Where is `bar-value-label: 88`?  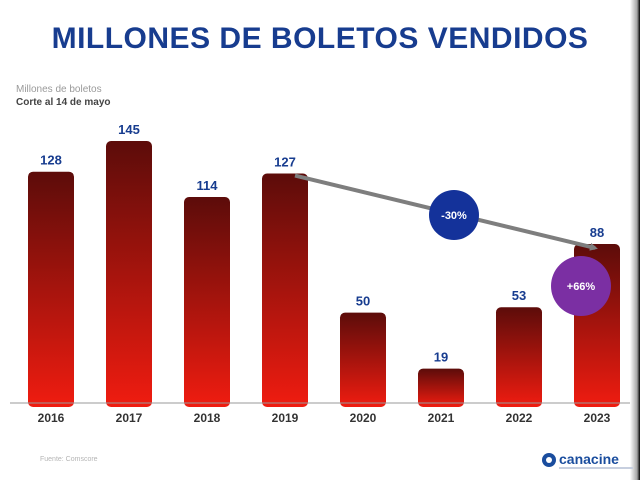
bar-value-label: 88 is located at coordinates (597, 232).